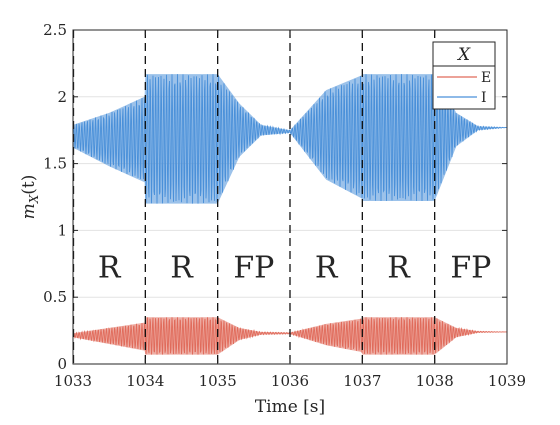 This screenshot has height=425, width=560. Describe the element at coordinates (55, 30) in the screenshot. I see `y-tick-label-5: 2.5` at that location.